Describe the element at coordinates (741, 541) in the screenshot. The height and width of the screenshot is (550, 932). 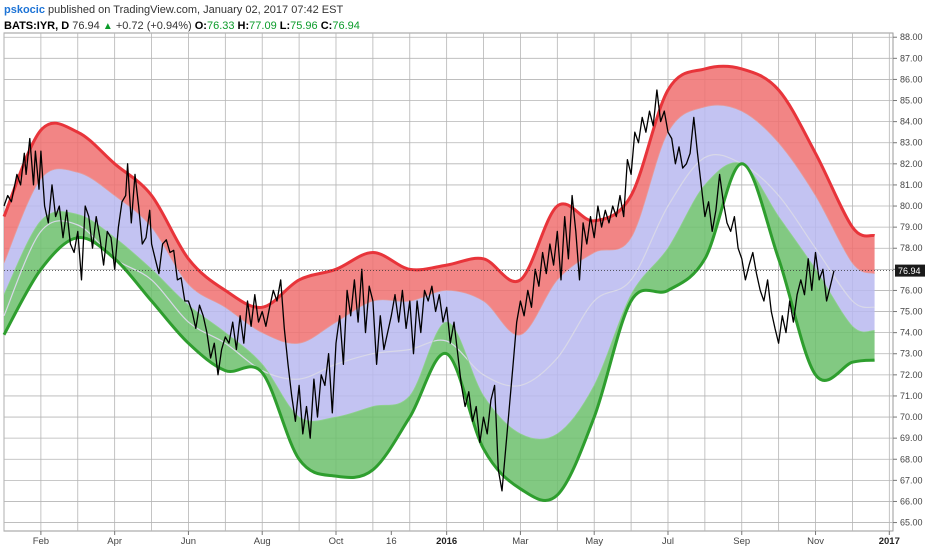
I see `x-tick-label: Sep` at that location.